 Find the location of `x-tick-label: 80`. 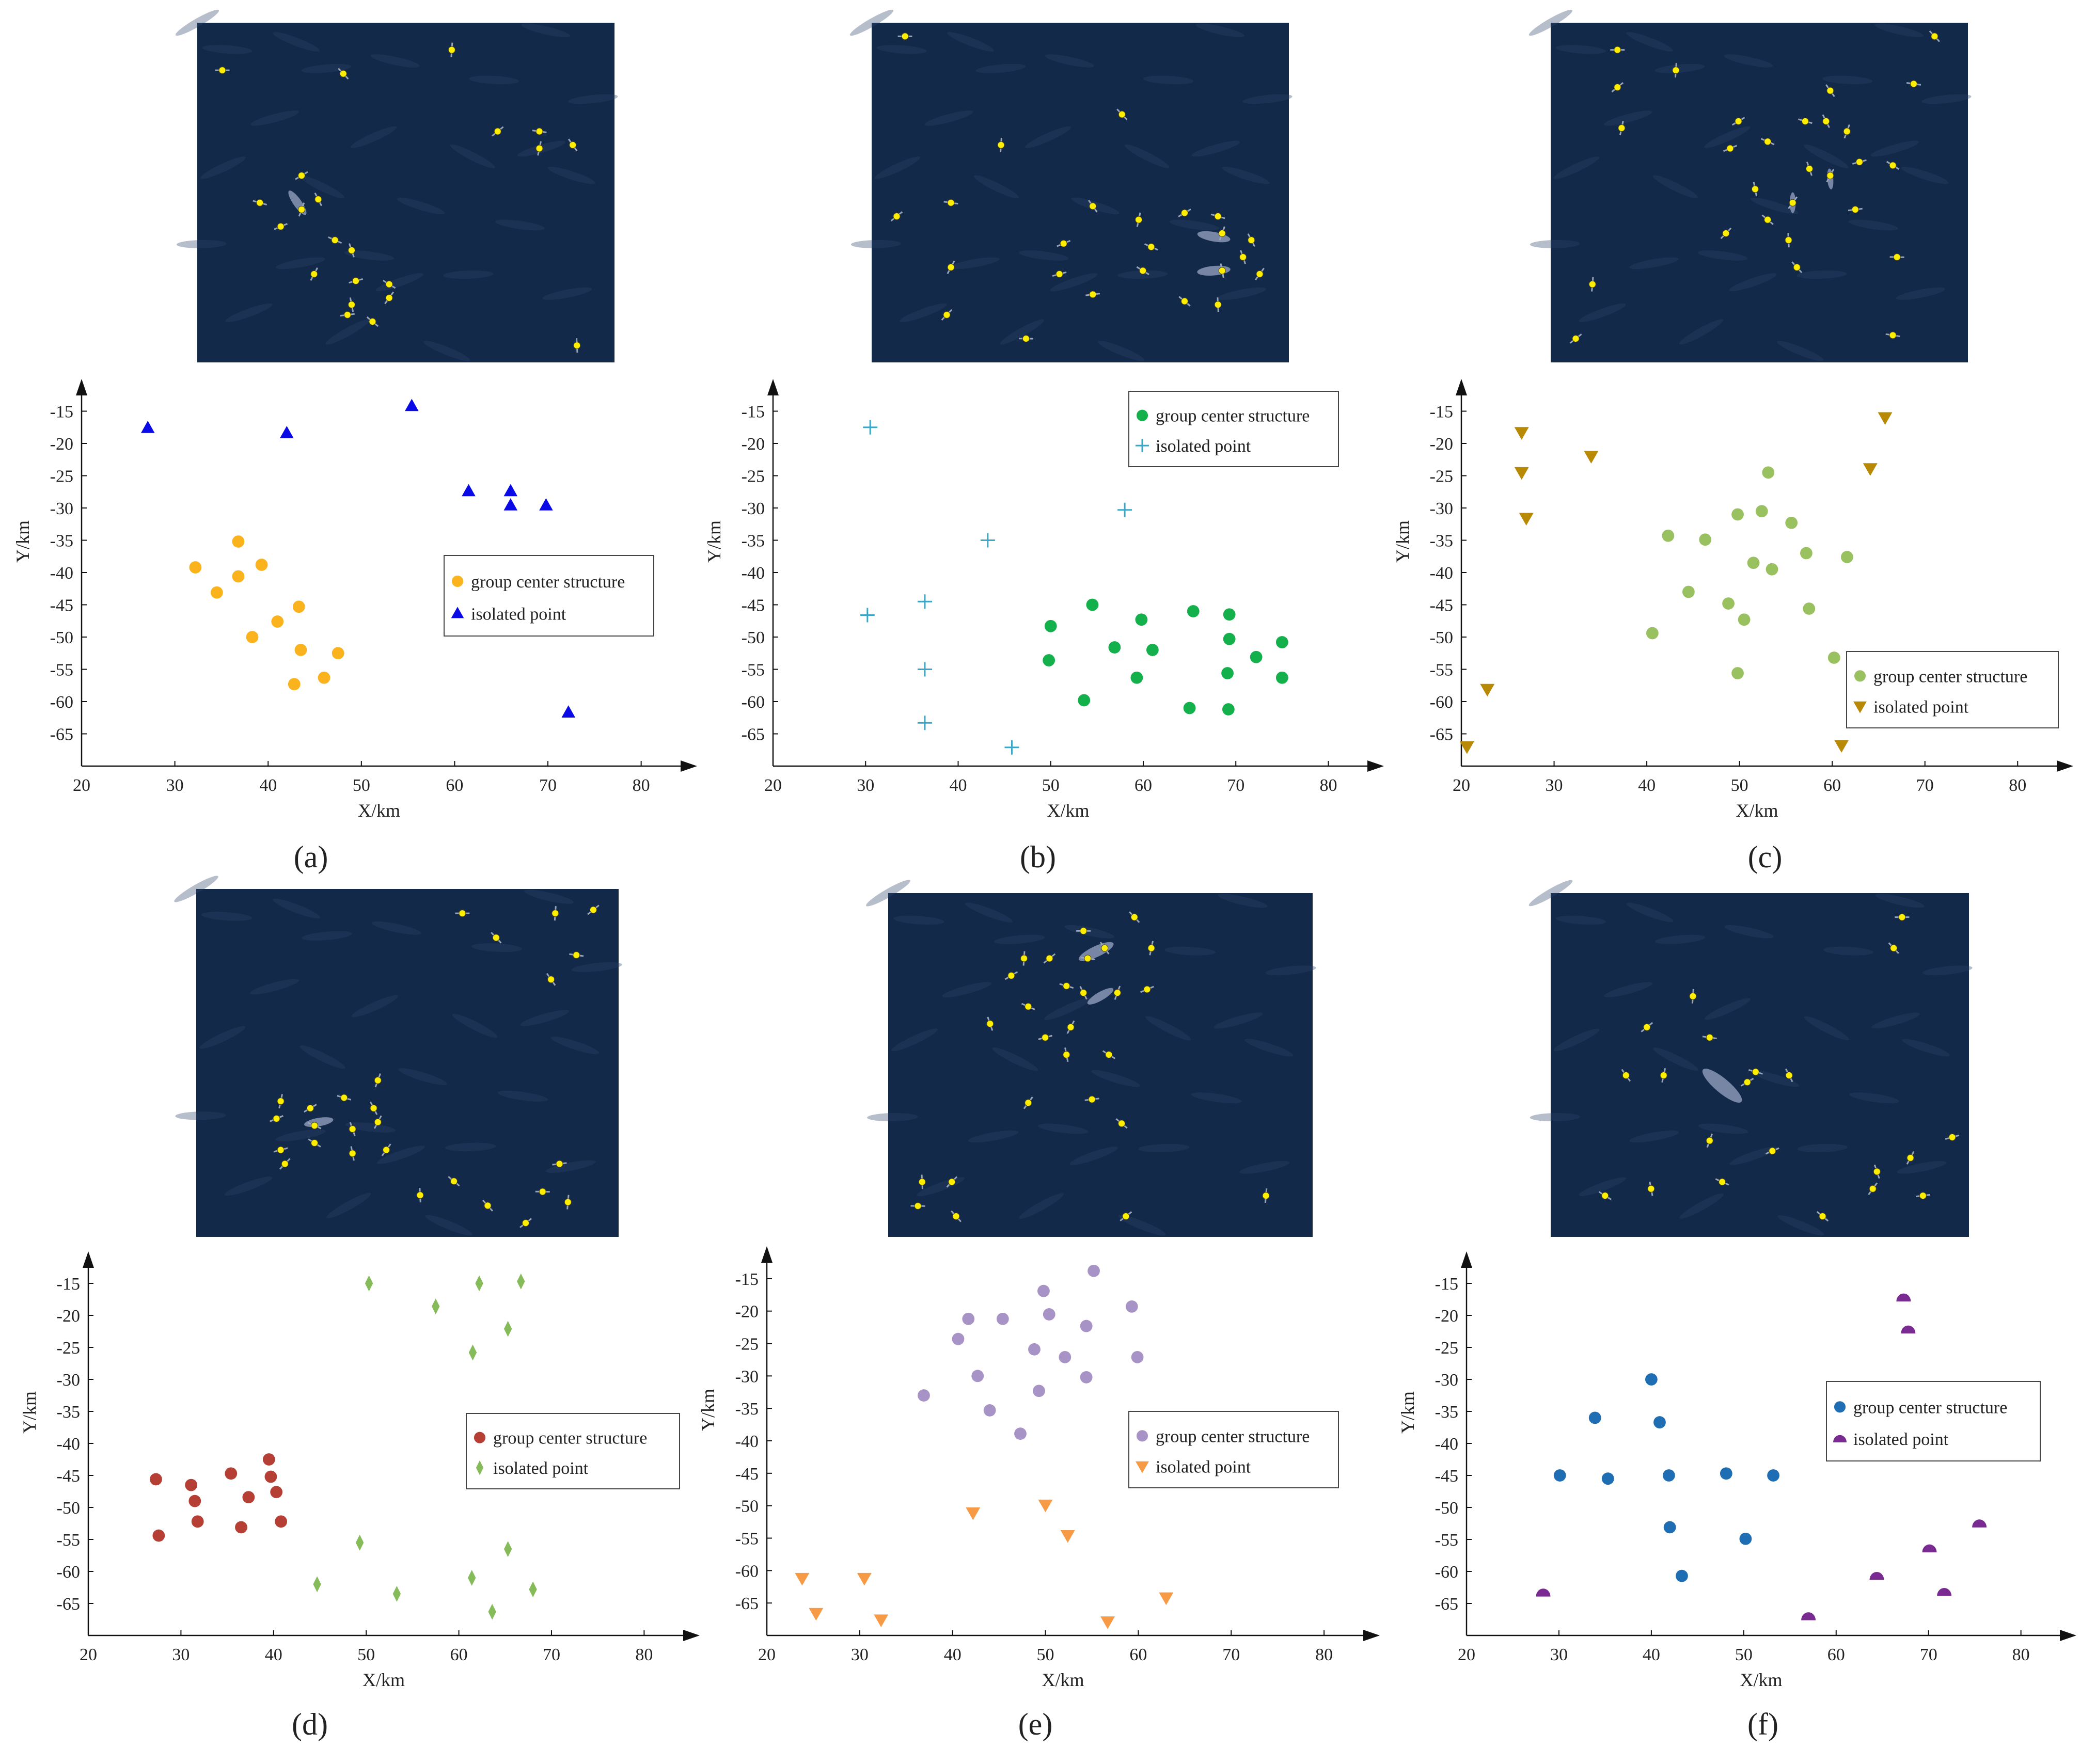

x-tick-label: 80 is located at coordinates (1328, 785).